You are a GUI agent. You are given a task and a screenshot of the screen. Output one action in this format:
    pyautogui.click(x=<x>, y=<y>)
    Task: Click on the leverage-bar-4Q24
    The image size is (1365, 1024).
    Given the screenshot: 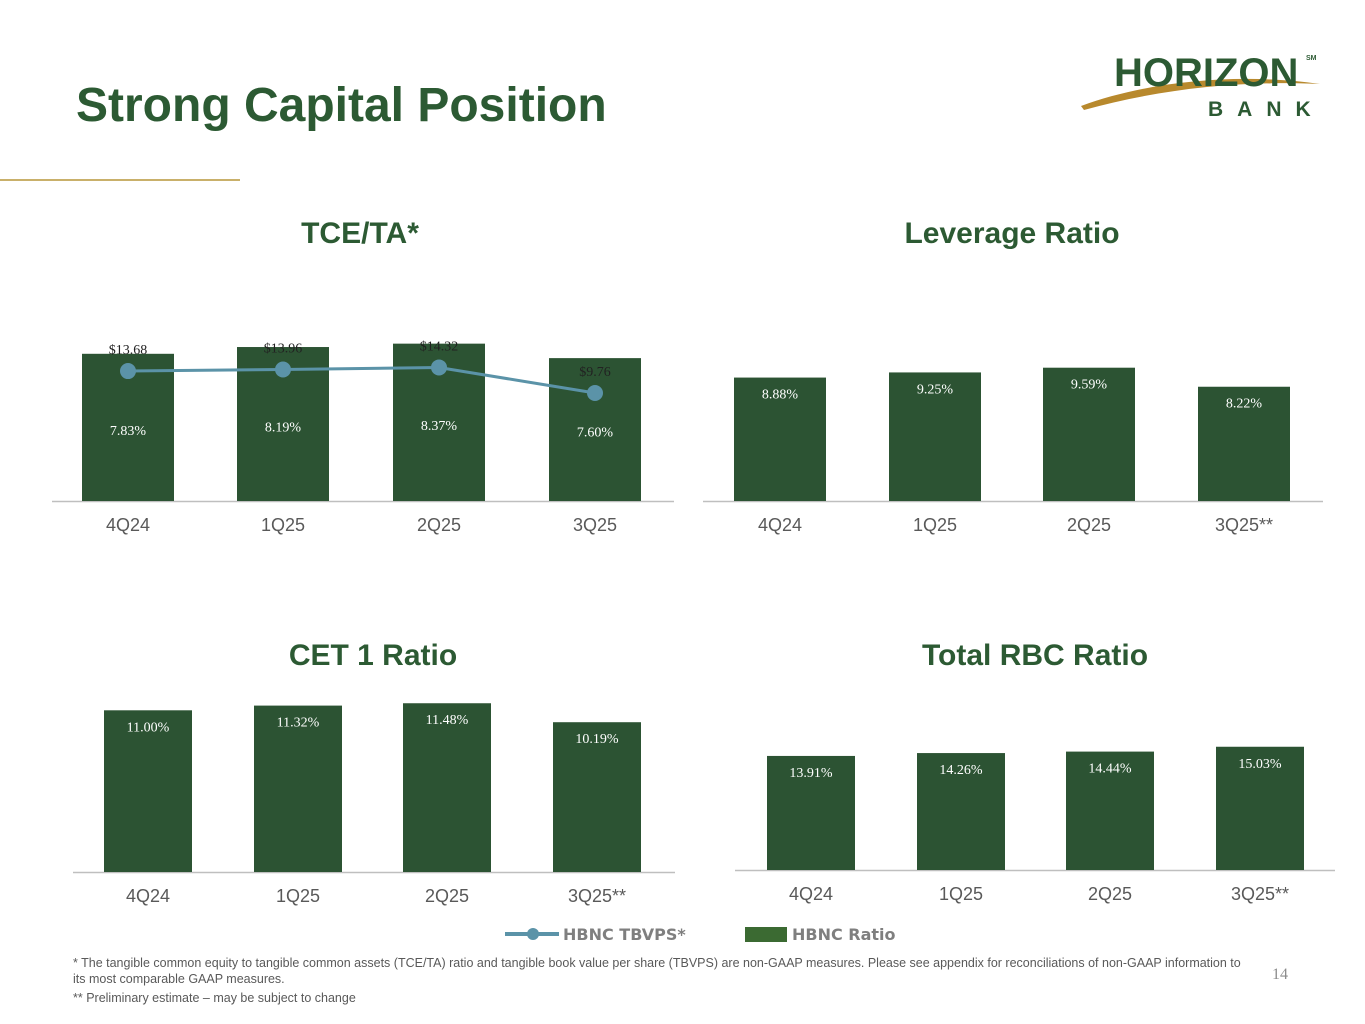 What is the action you would take?
    pyautogui.click(x=780, y=439)
    